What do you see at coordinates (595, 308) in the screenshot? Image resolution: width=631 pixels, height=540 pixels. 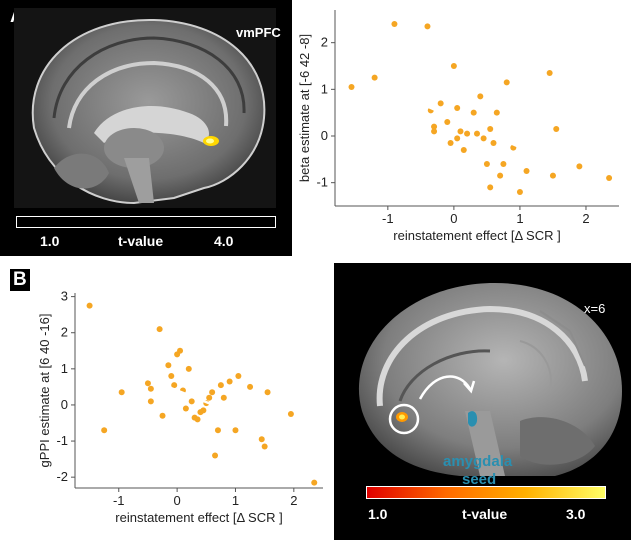 I see `slice-label: x=6` at bounding box center [595, 308].